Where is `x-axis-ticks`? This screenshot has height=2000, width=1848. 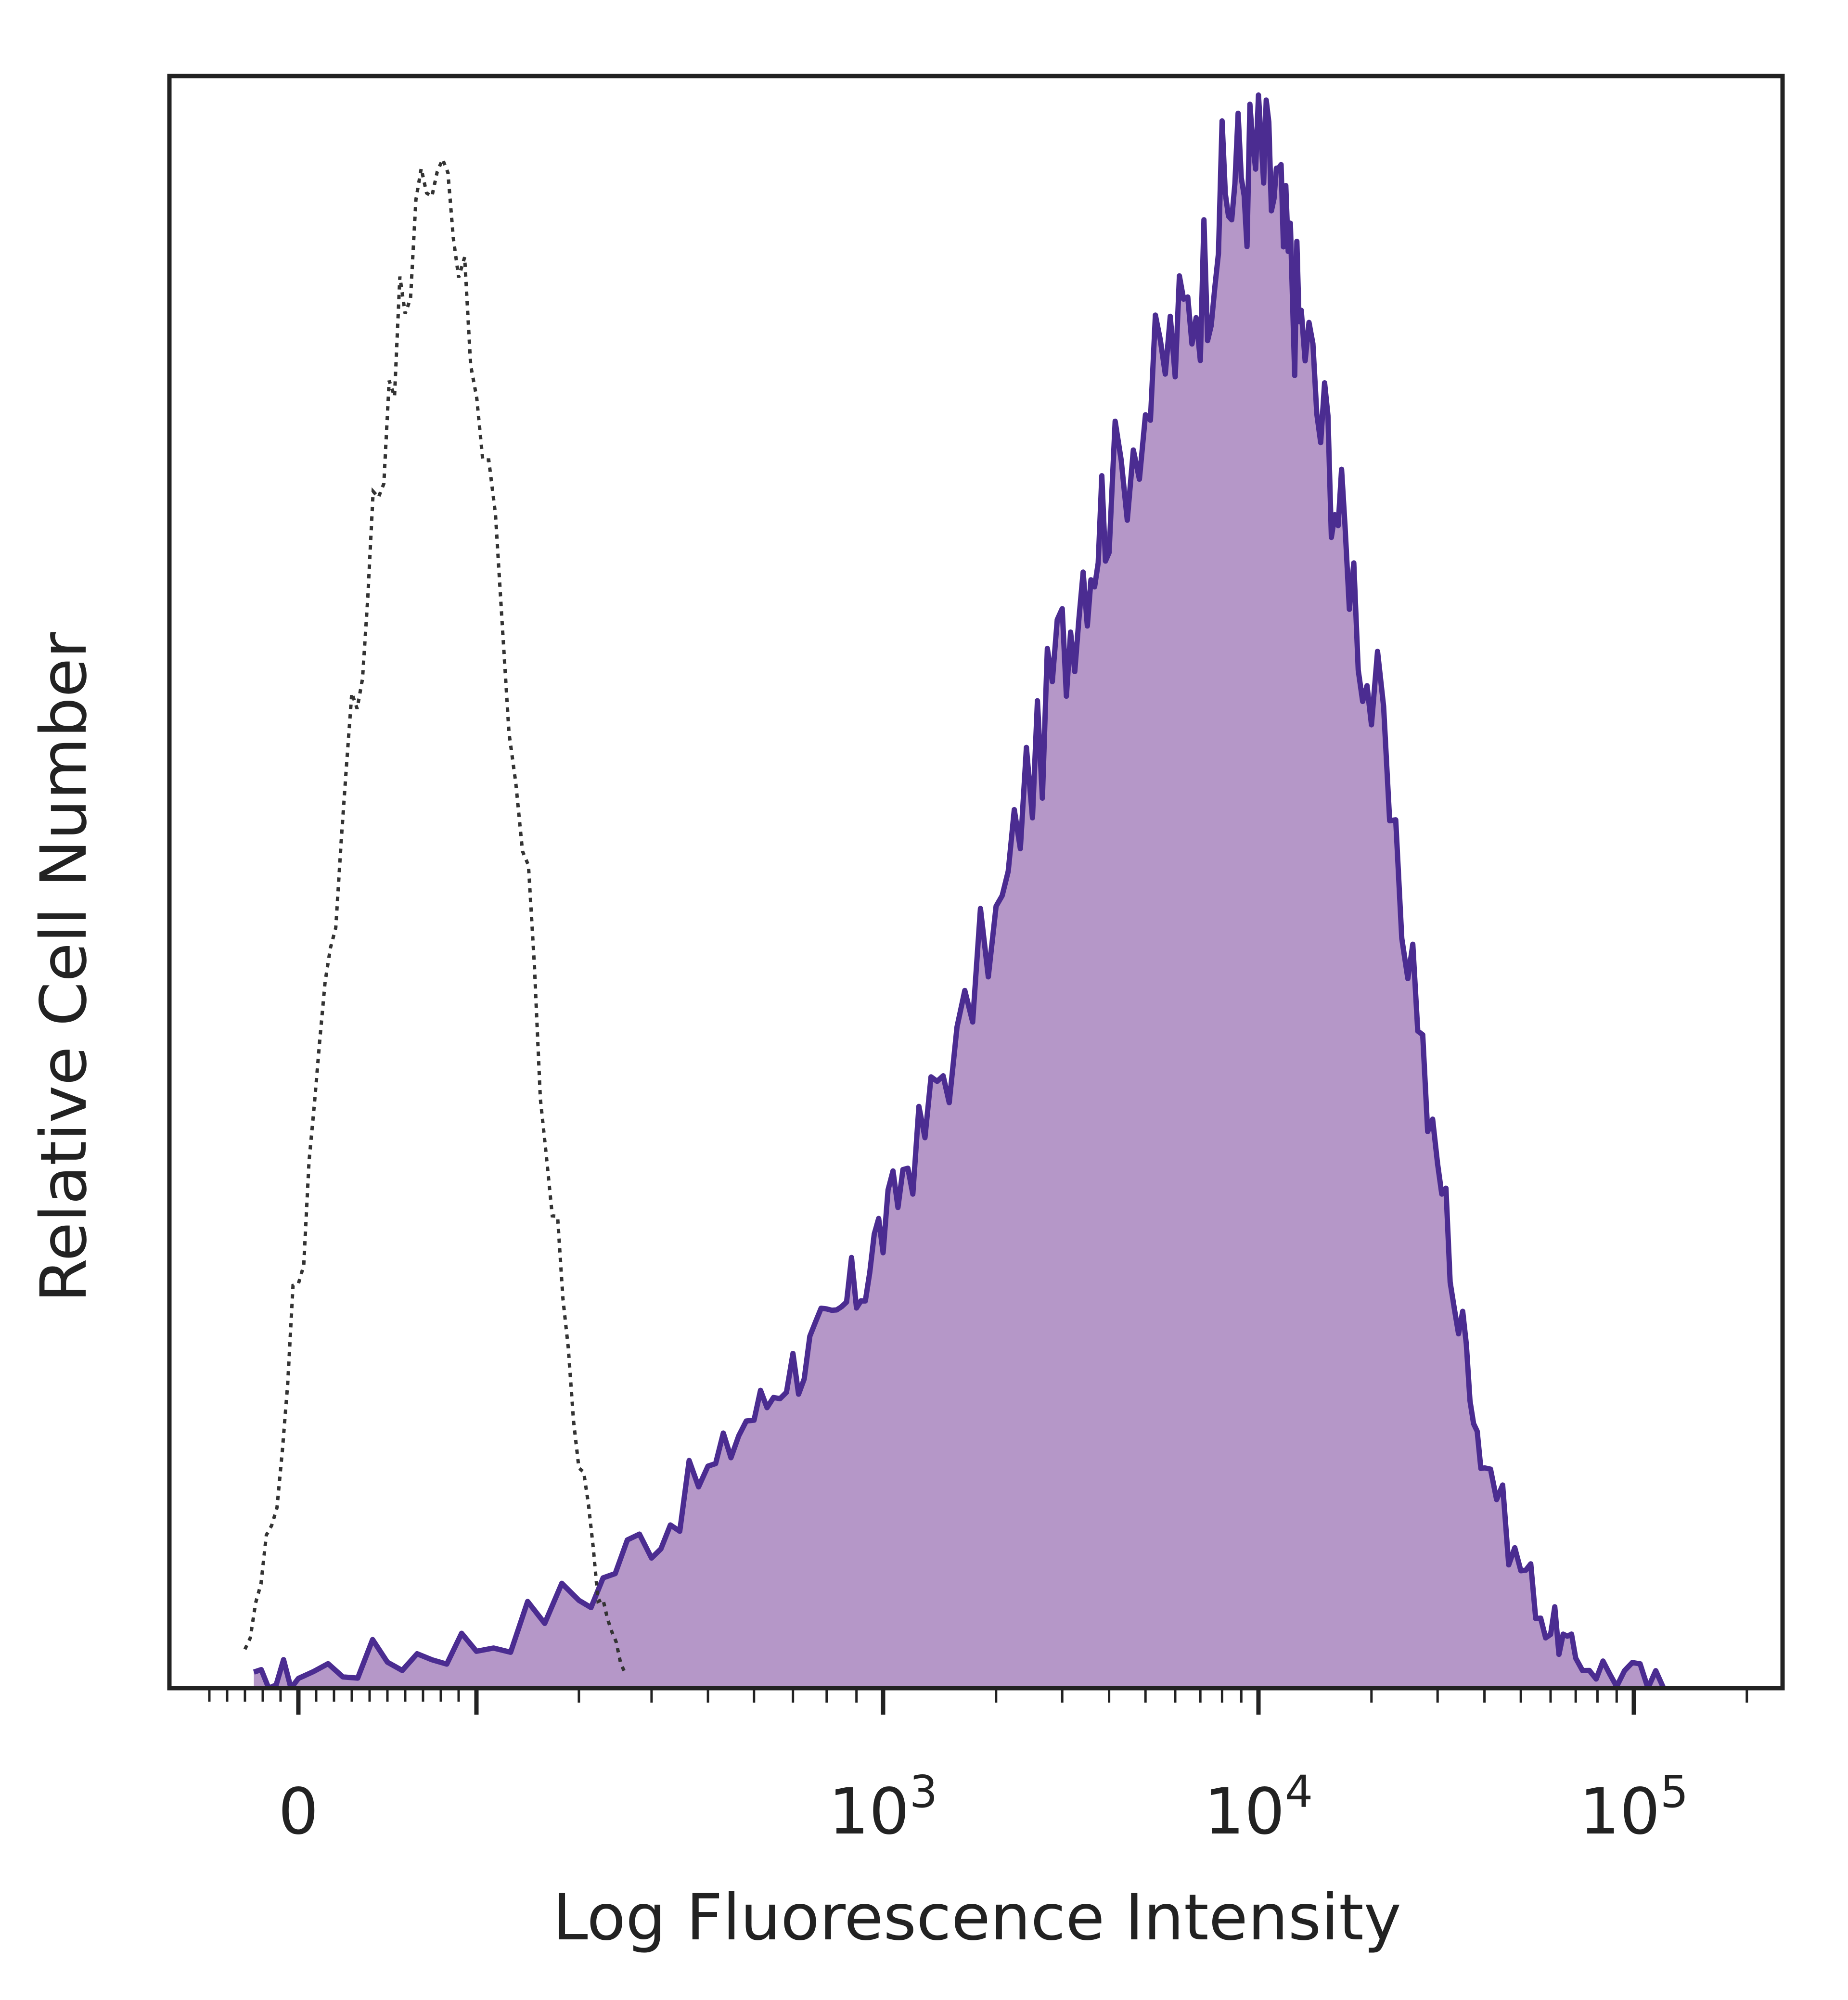 x-axis-ticks is located at coordinates (978, 1701).